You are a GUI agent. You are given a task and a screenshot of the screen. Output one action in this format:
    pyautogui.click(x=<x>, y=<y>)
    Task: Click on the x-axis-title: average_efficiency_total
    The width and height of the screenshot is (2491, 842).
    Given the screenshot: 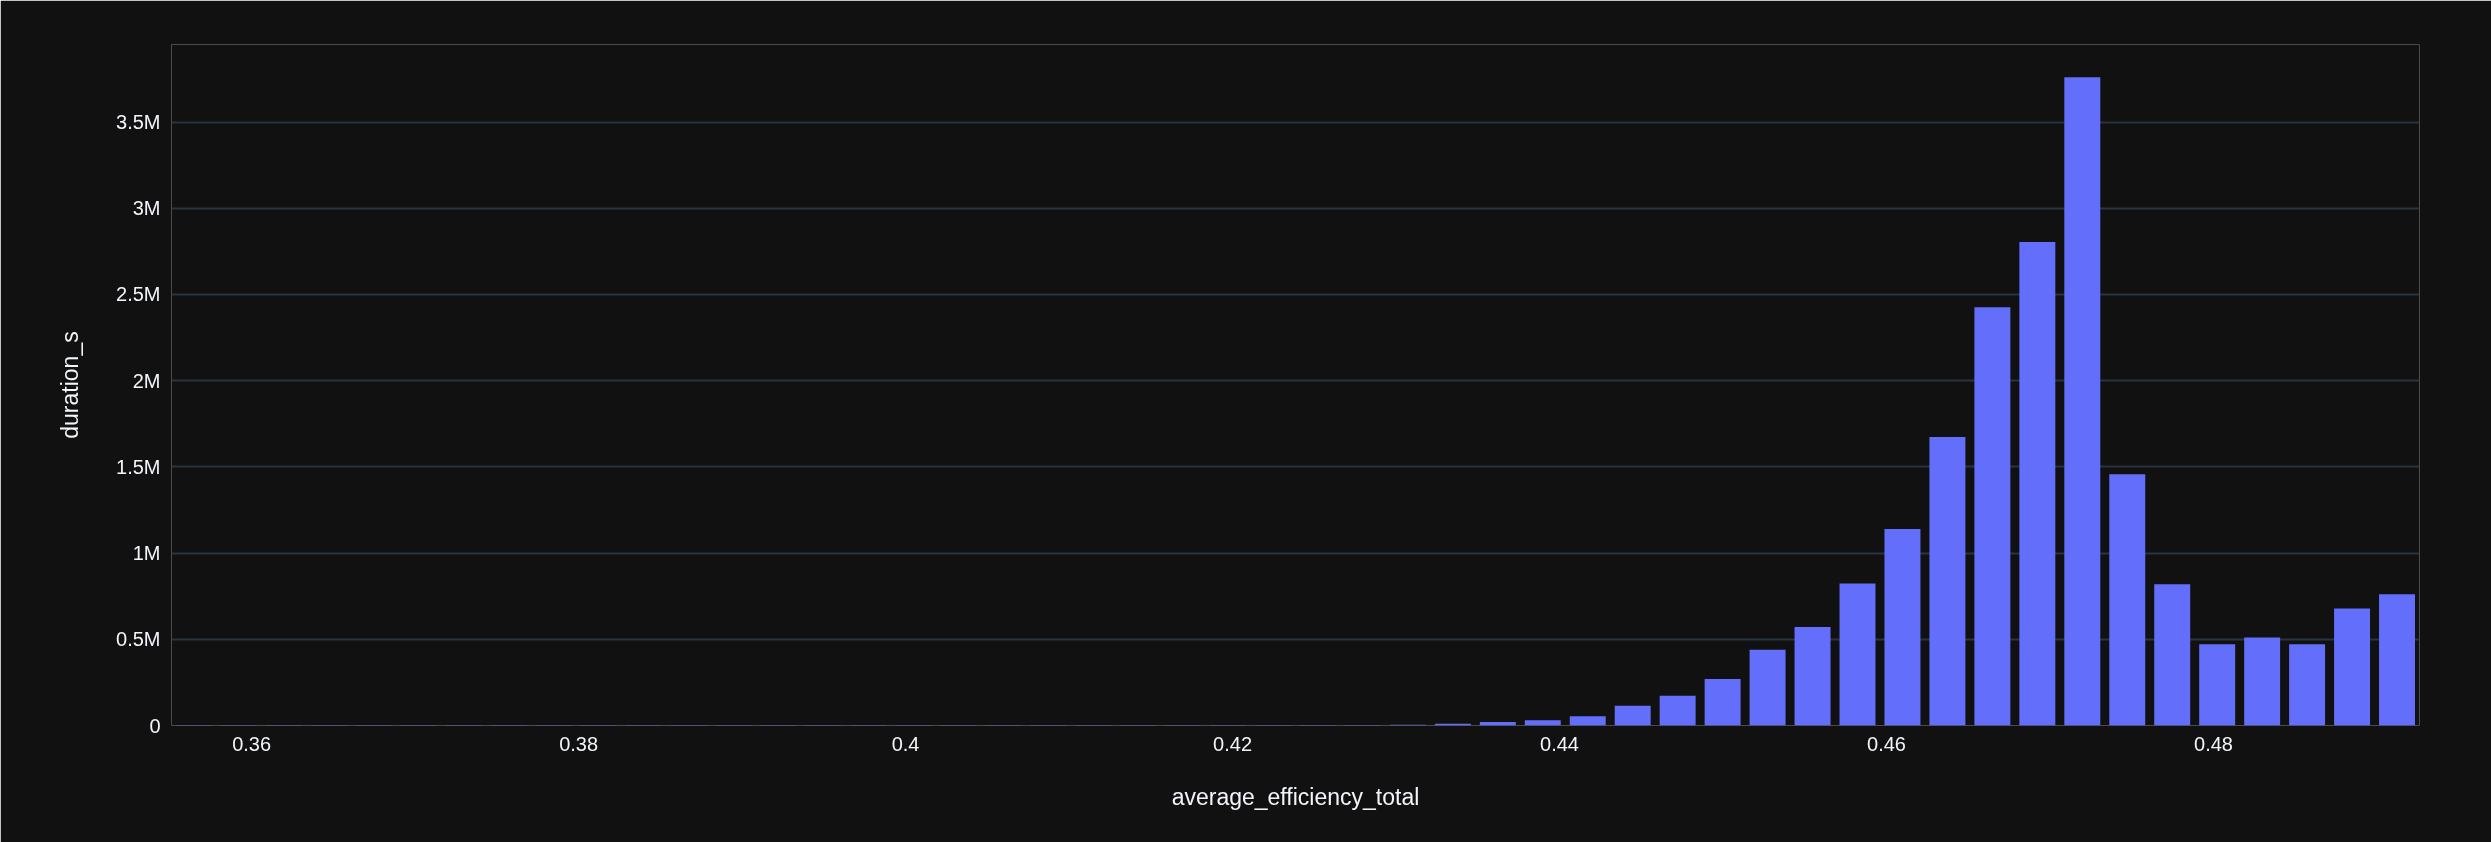 What is the action you would take?
    pyautogui.click(x=1295, y=796)
    